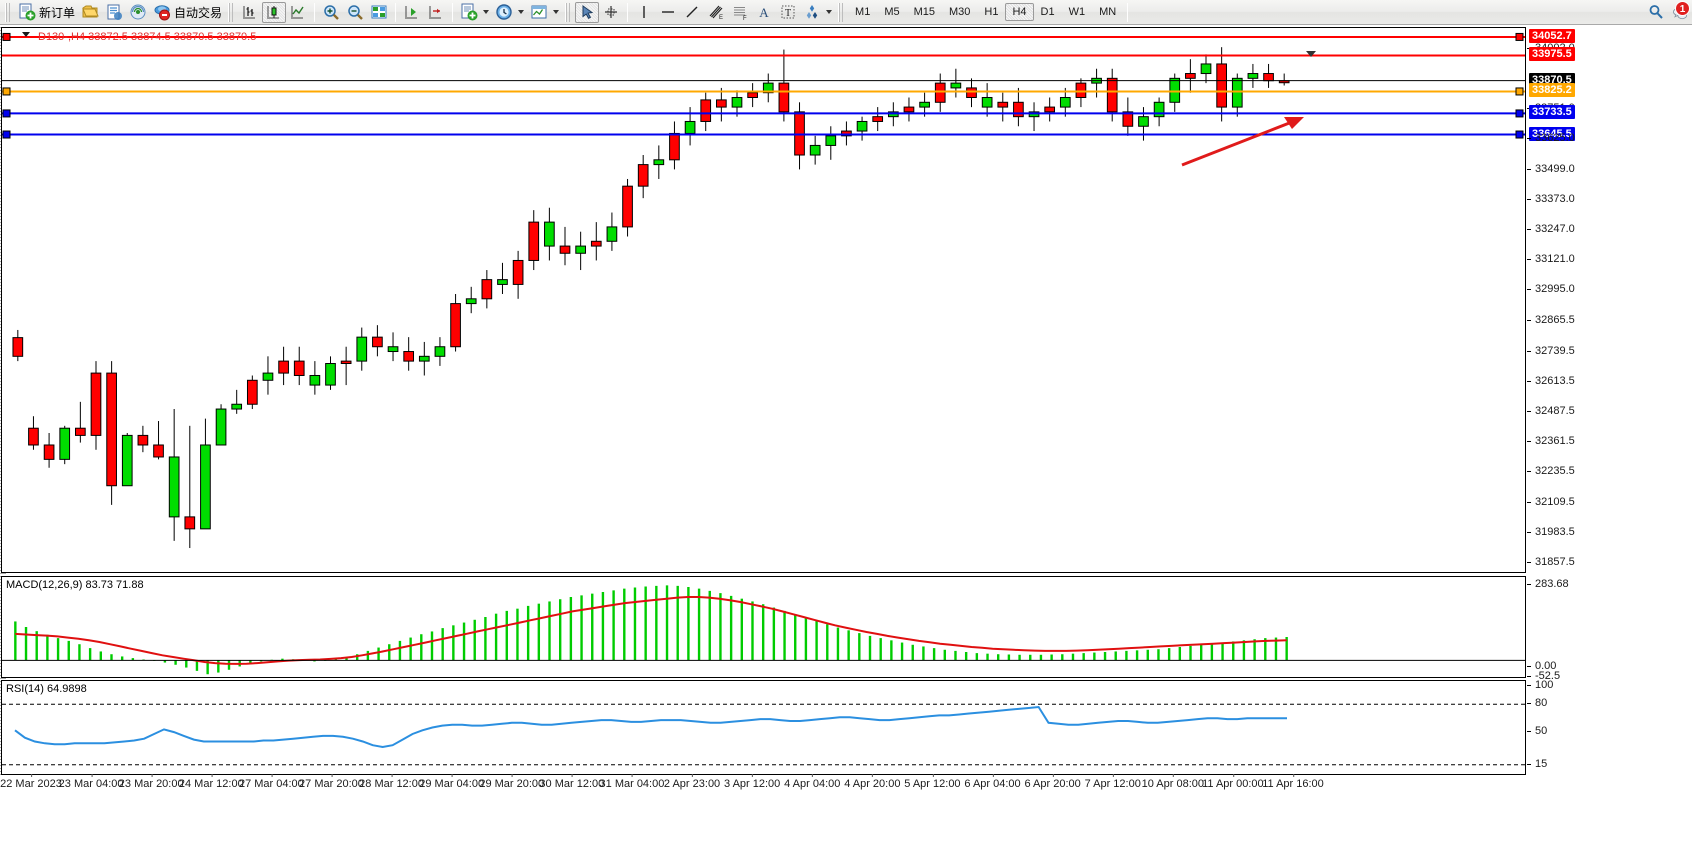  What do you see at coordinates (1052, 782) in the screenshot?
I see `time-axis-label: 6 Apr 20:00` at bounding box center [1052, 782].